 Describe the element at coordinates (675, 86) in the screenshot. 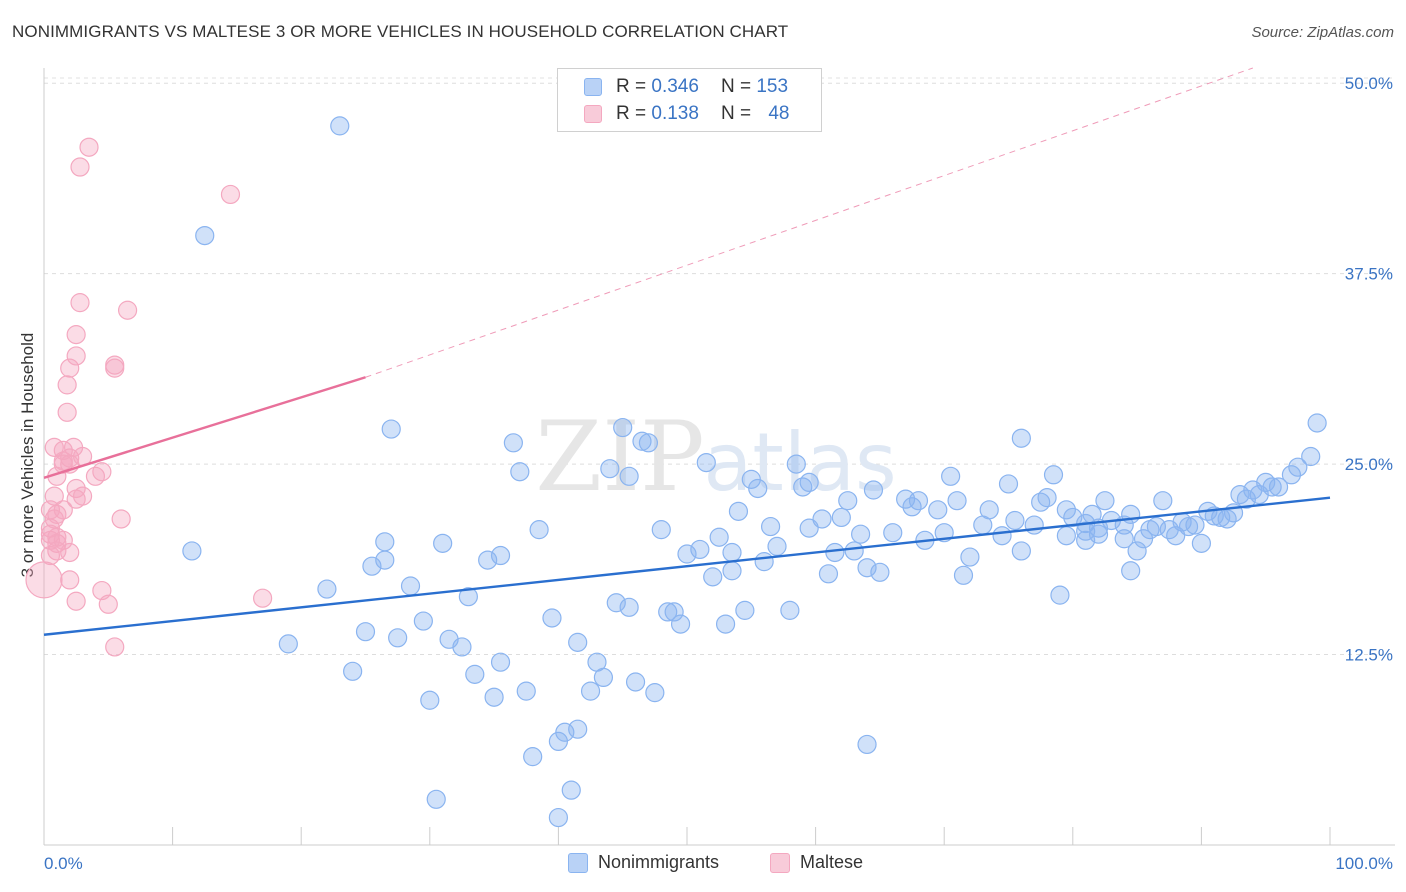

I see `legend-r-value: 0.346` at that location.